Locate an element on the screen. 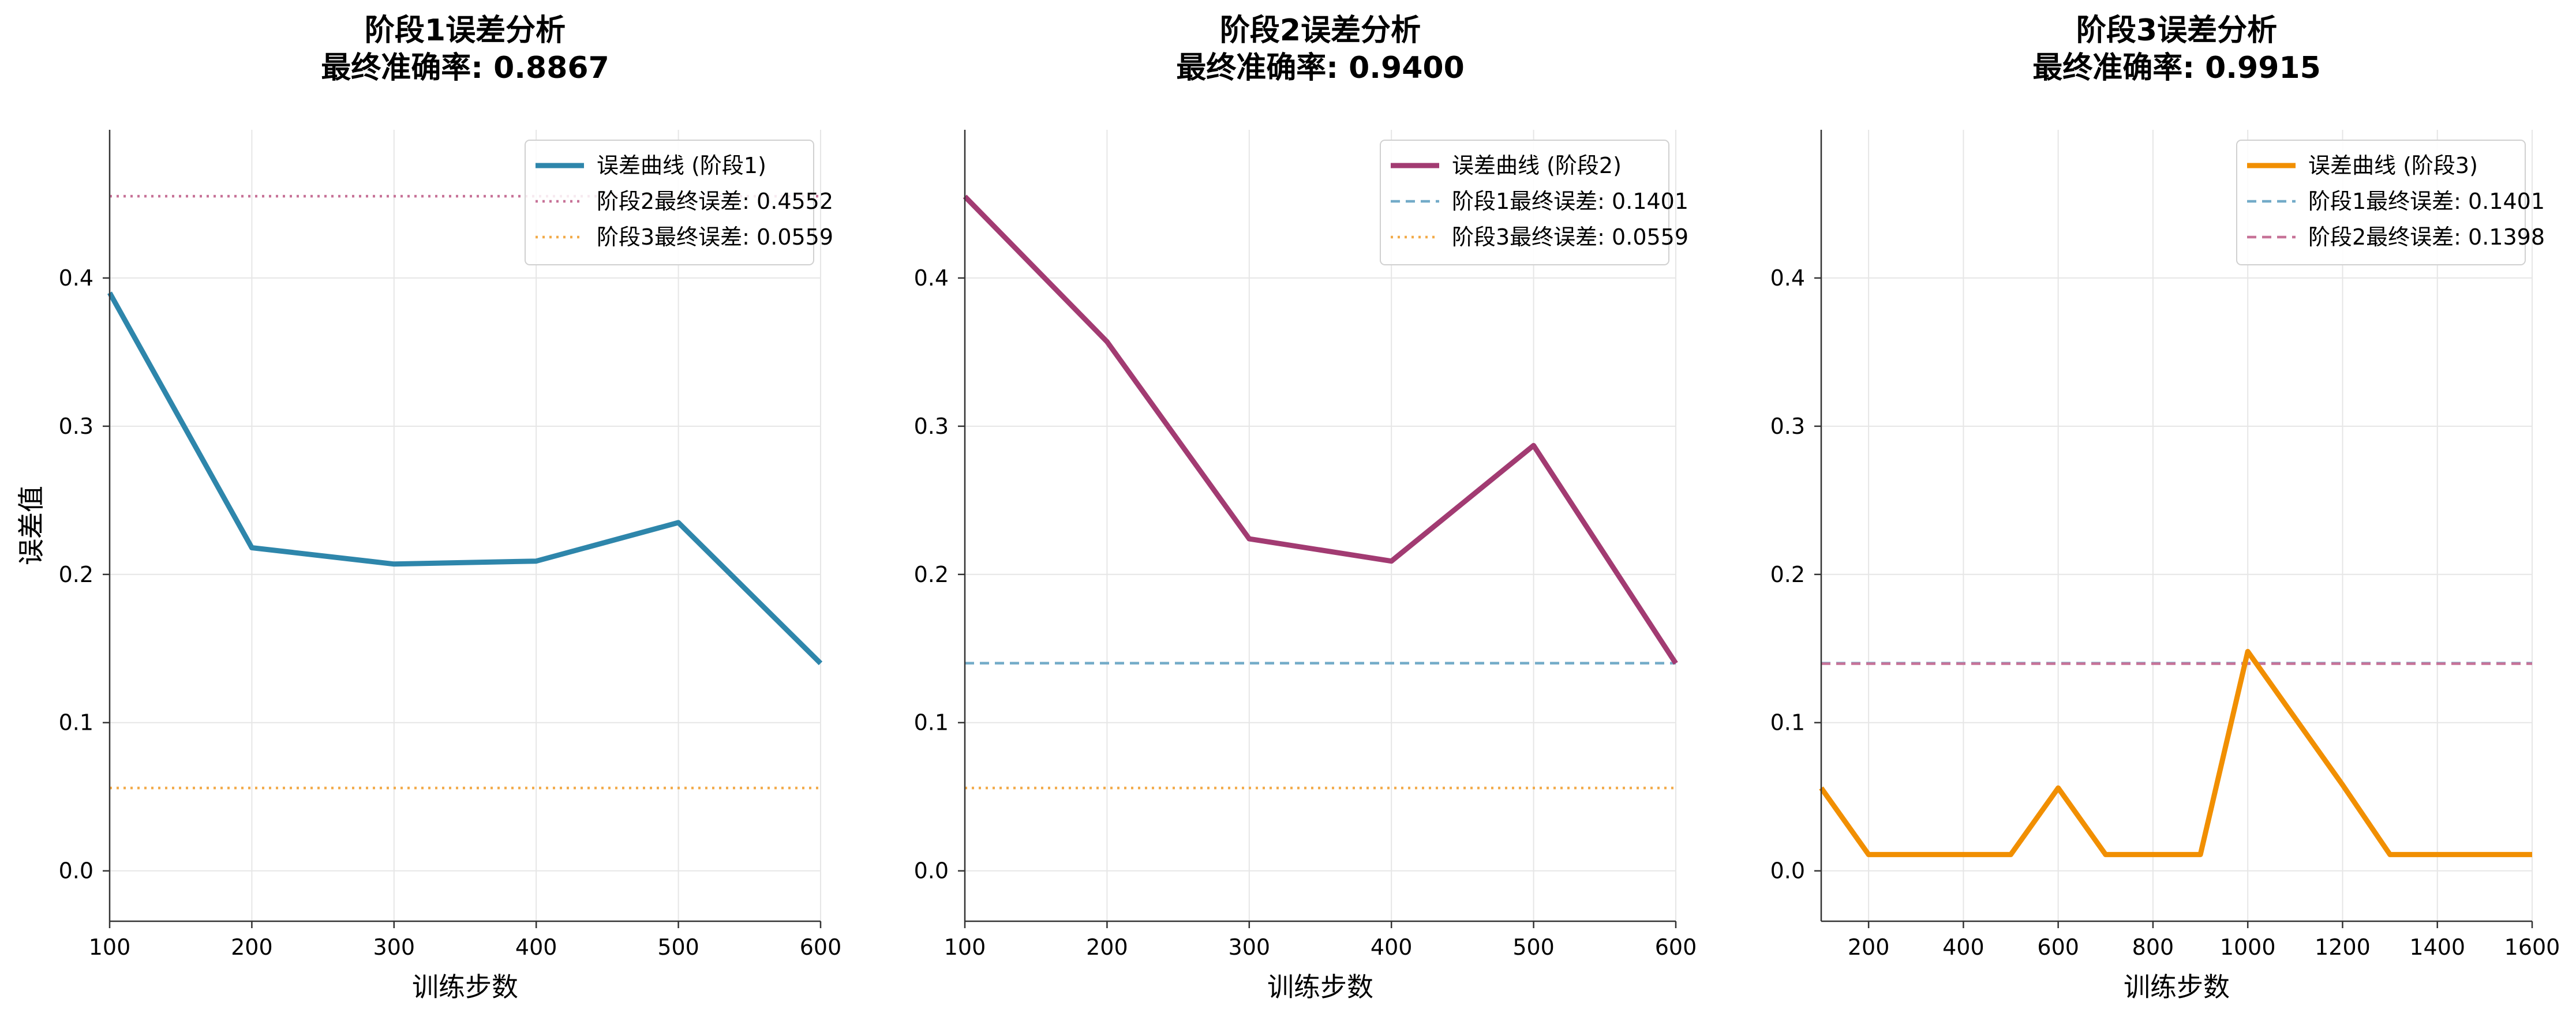 The width and height of the screenshot is (2576, 1017). chart-title: 阶段1误差分析 is located at coordinates (465, 31).